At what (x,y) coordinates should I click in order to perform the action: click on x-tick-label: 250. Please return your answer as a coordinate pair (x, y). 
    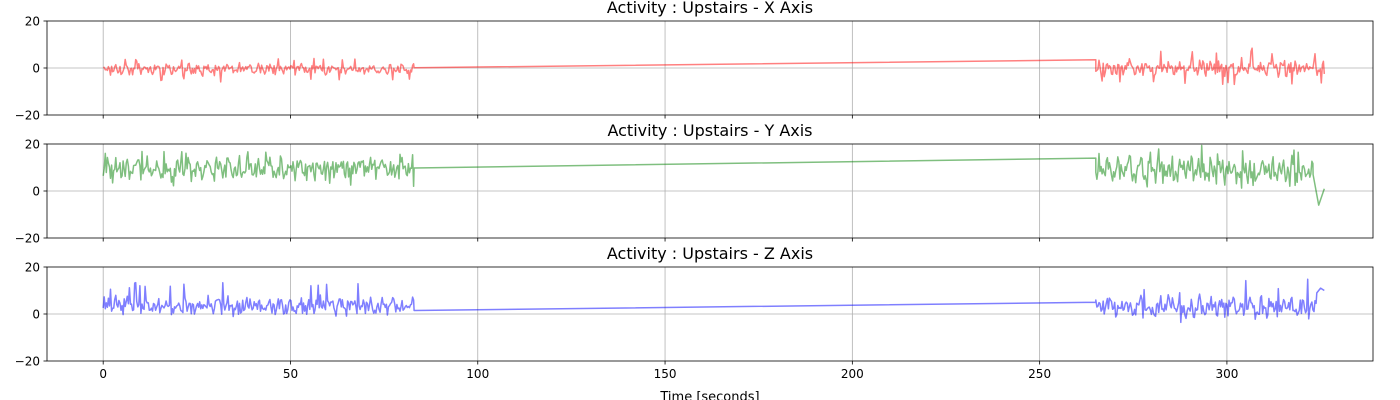
    Looking at the image, I should click on (1039, 374).